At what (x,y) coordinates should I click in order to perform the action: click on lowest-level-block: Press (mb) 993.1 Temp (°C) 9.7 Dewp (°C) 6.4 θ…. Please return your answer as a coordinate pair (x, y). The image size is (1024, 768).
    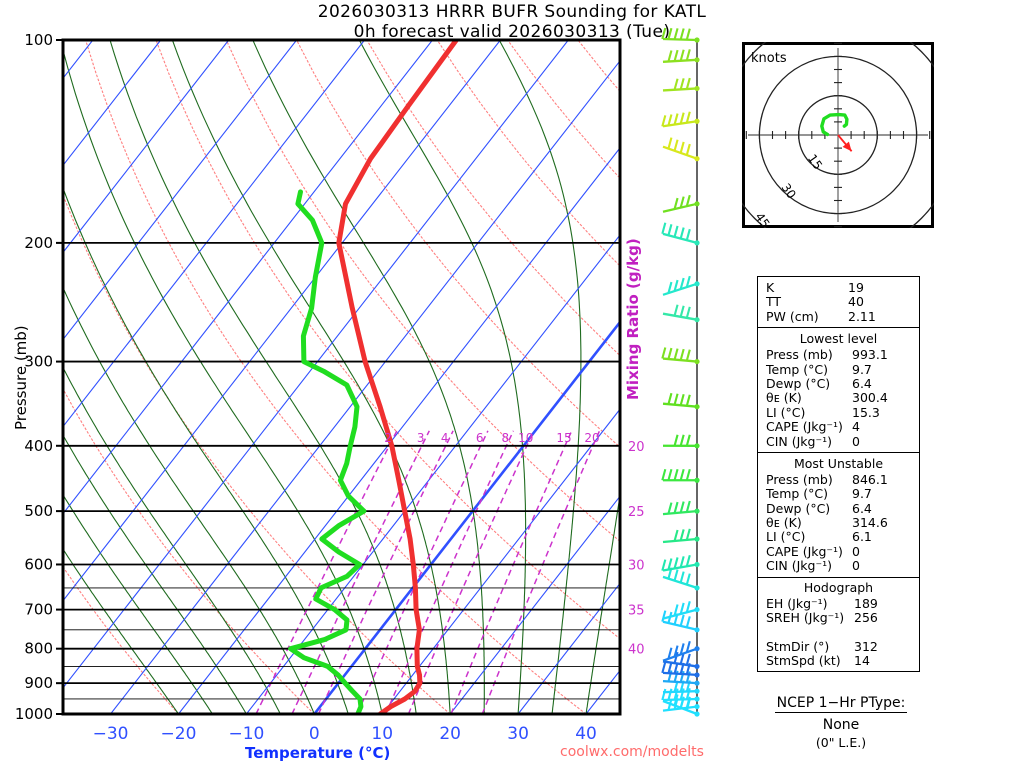
    Looking at the image, I should click on (838, 399).